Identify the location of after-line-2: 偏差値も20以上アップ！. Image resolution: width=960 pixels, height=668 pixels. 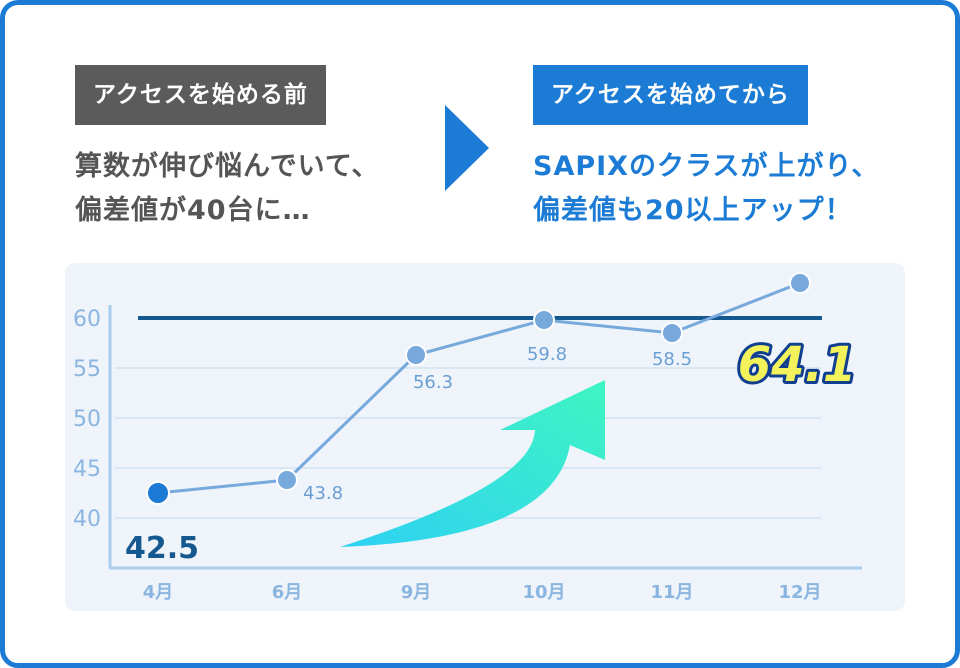
(693, 210).